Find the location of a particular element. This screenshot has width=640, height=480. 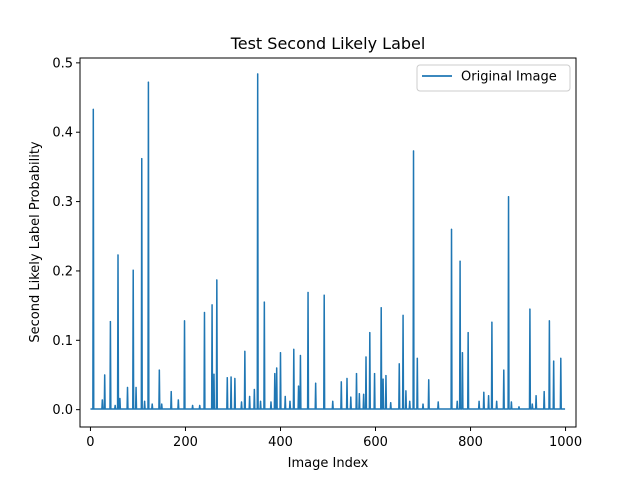

y-tick-label: 0.1 is located at coordinates (62, 341).